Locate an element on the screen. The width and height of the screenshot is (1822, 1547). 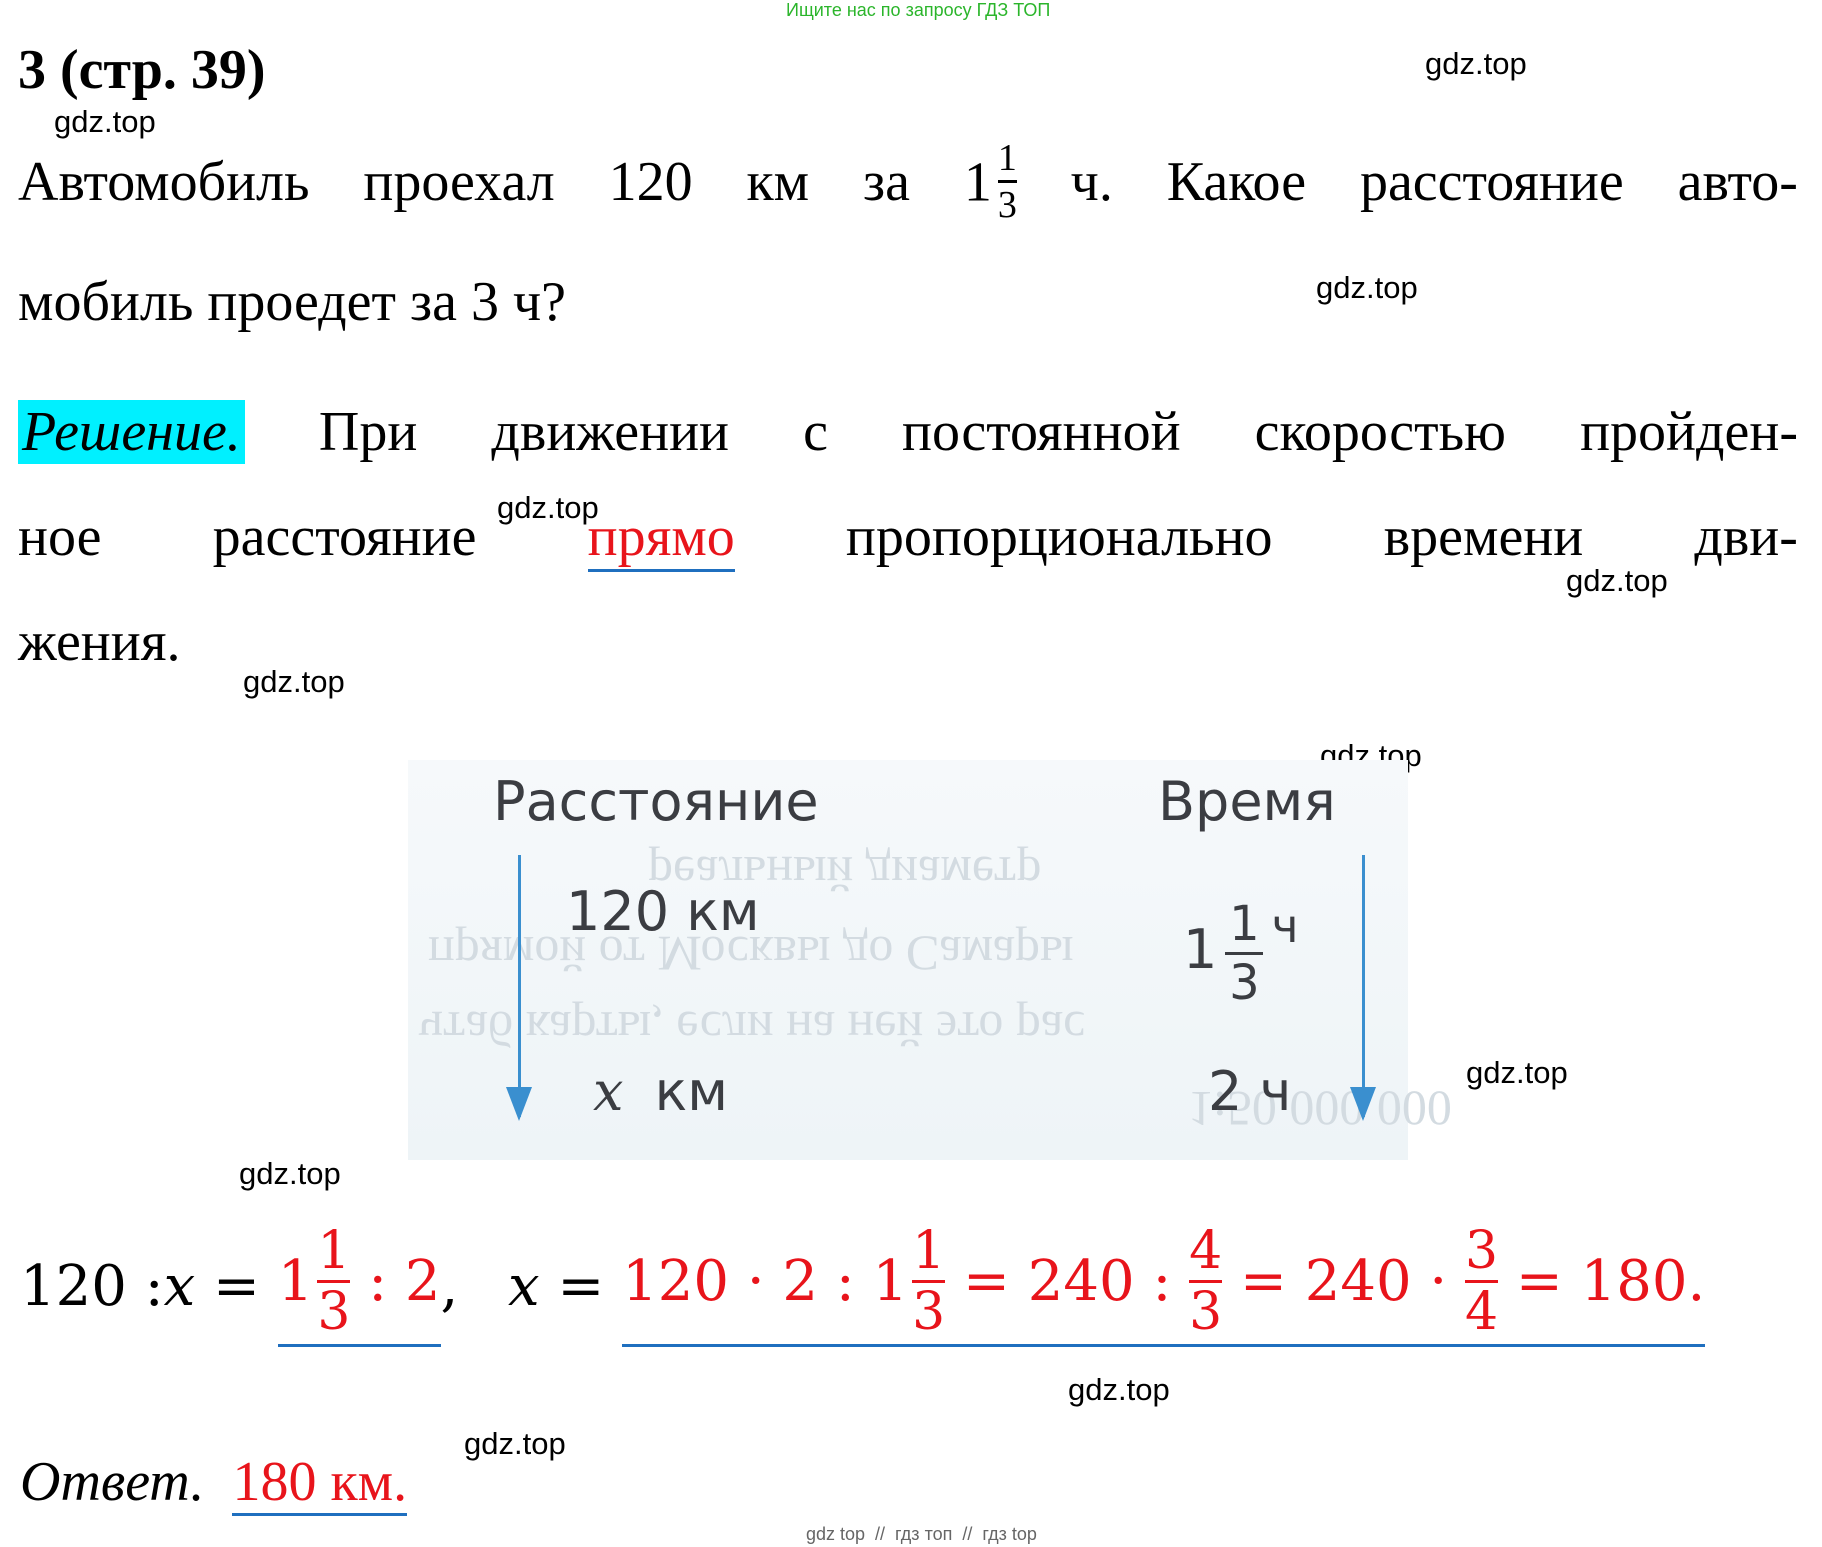
proportion-expression: 1 1 3 : 2 is located at coordinates (359, 1284).